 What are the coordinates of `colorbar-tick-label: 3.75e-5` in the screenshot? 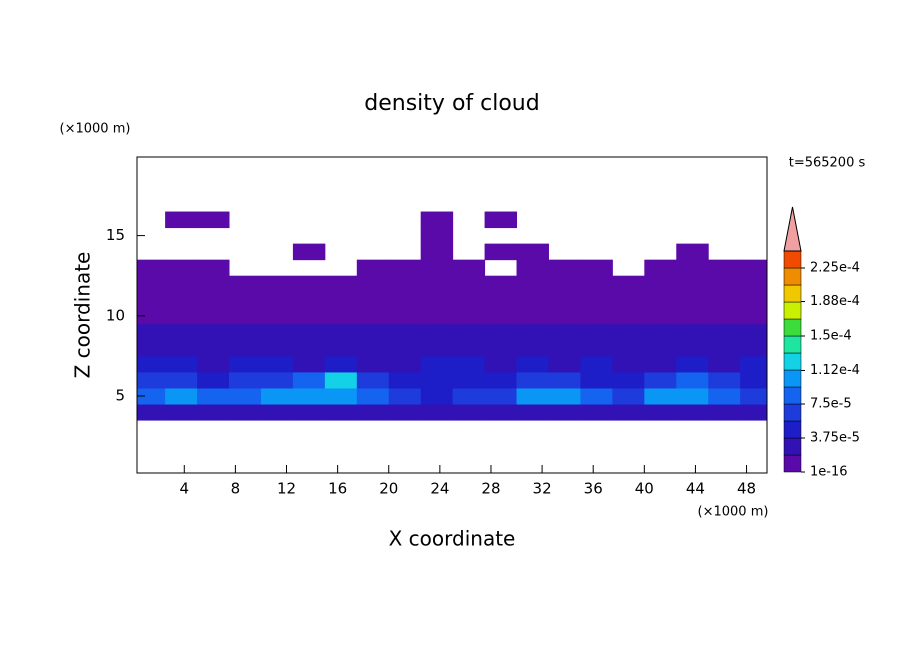 It's located at (835, 438).